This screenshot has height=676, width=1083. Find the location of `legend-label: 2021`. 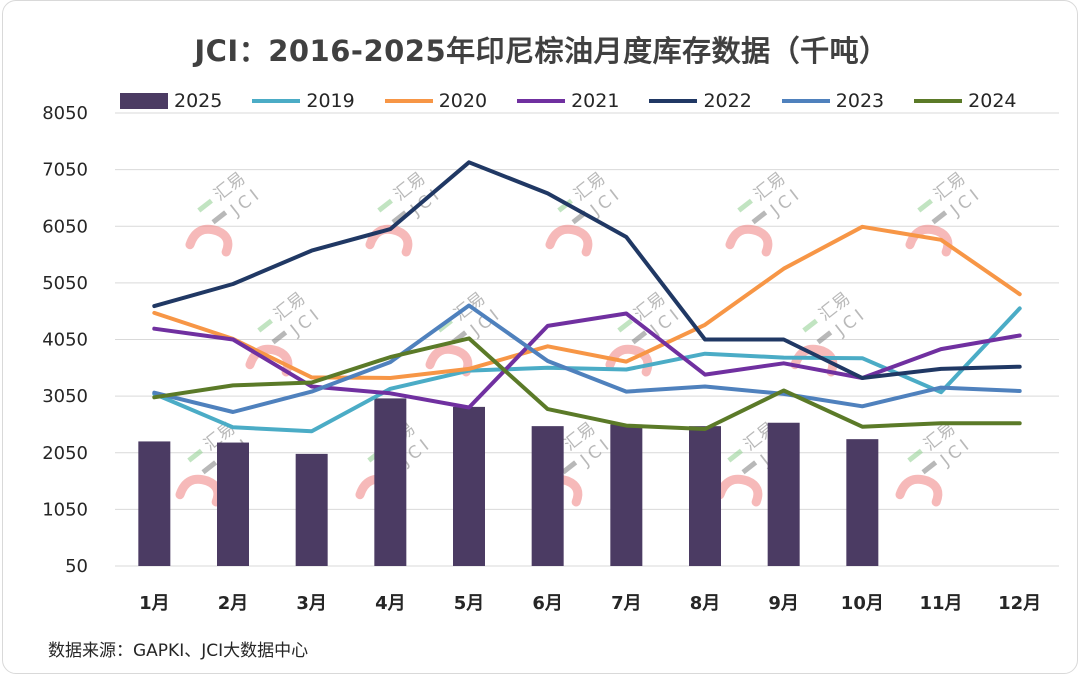

legend-label: 2021 is located at coordinates (595, 101).